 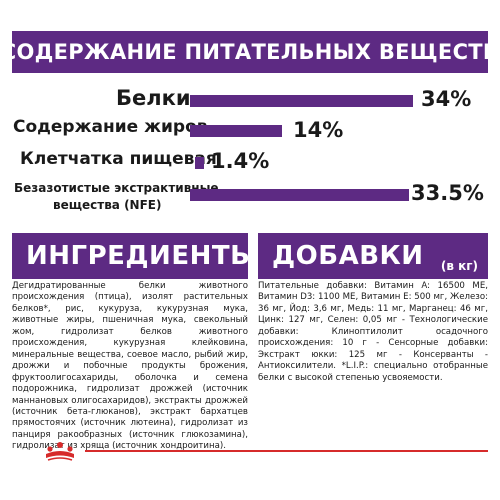 I want to click on royal-canin-crown-icon, so click(x=60, y=451).